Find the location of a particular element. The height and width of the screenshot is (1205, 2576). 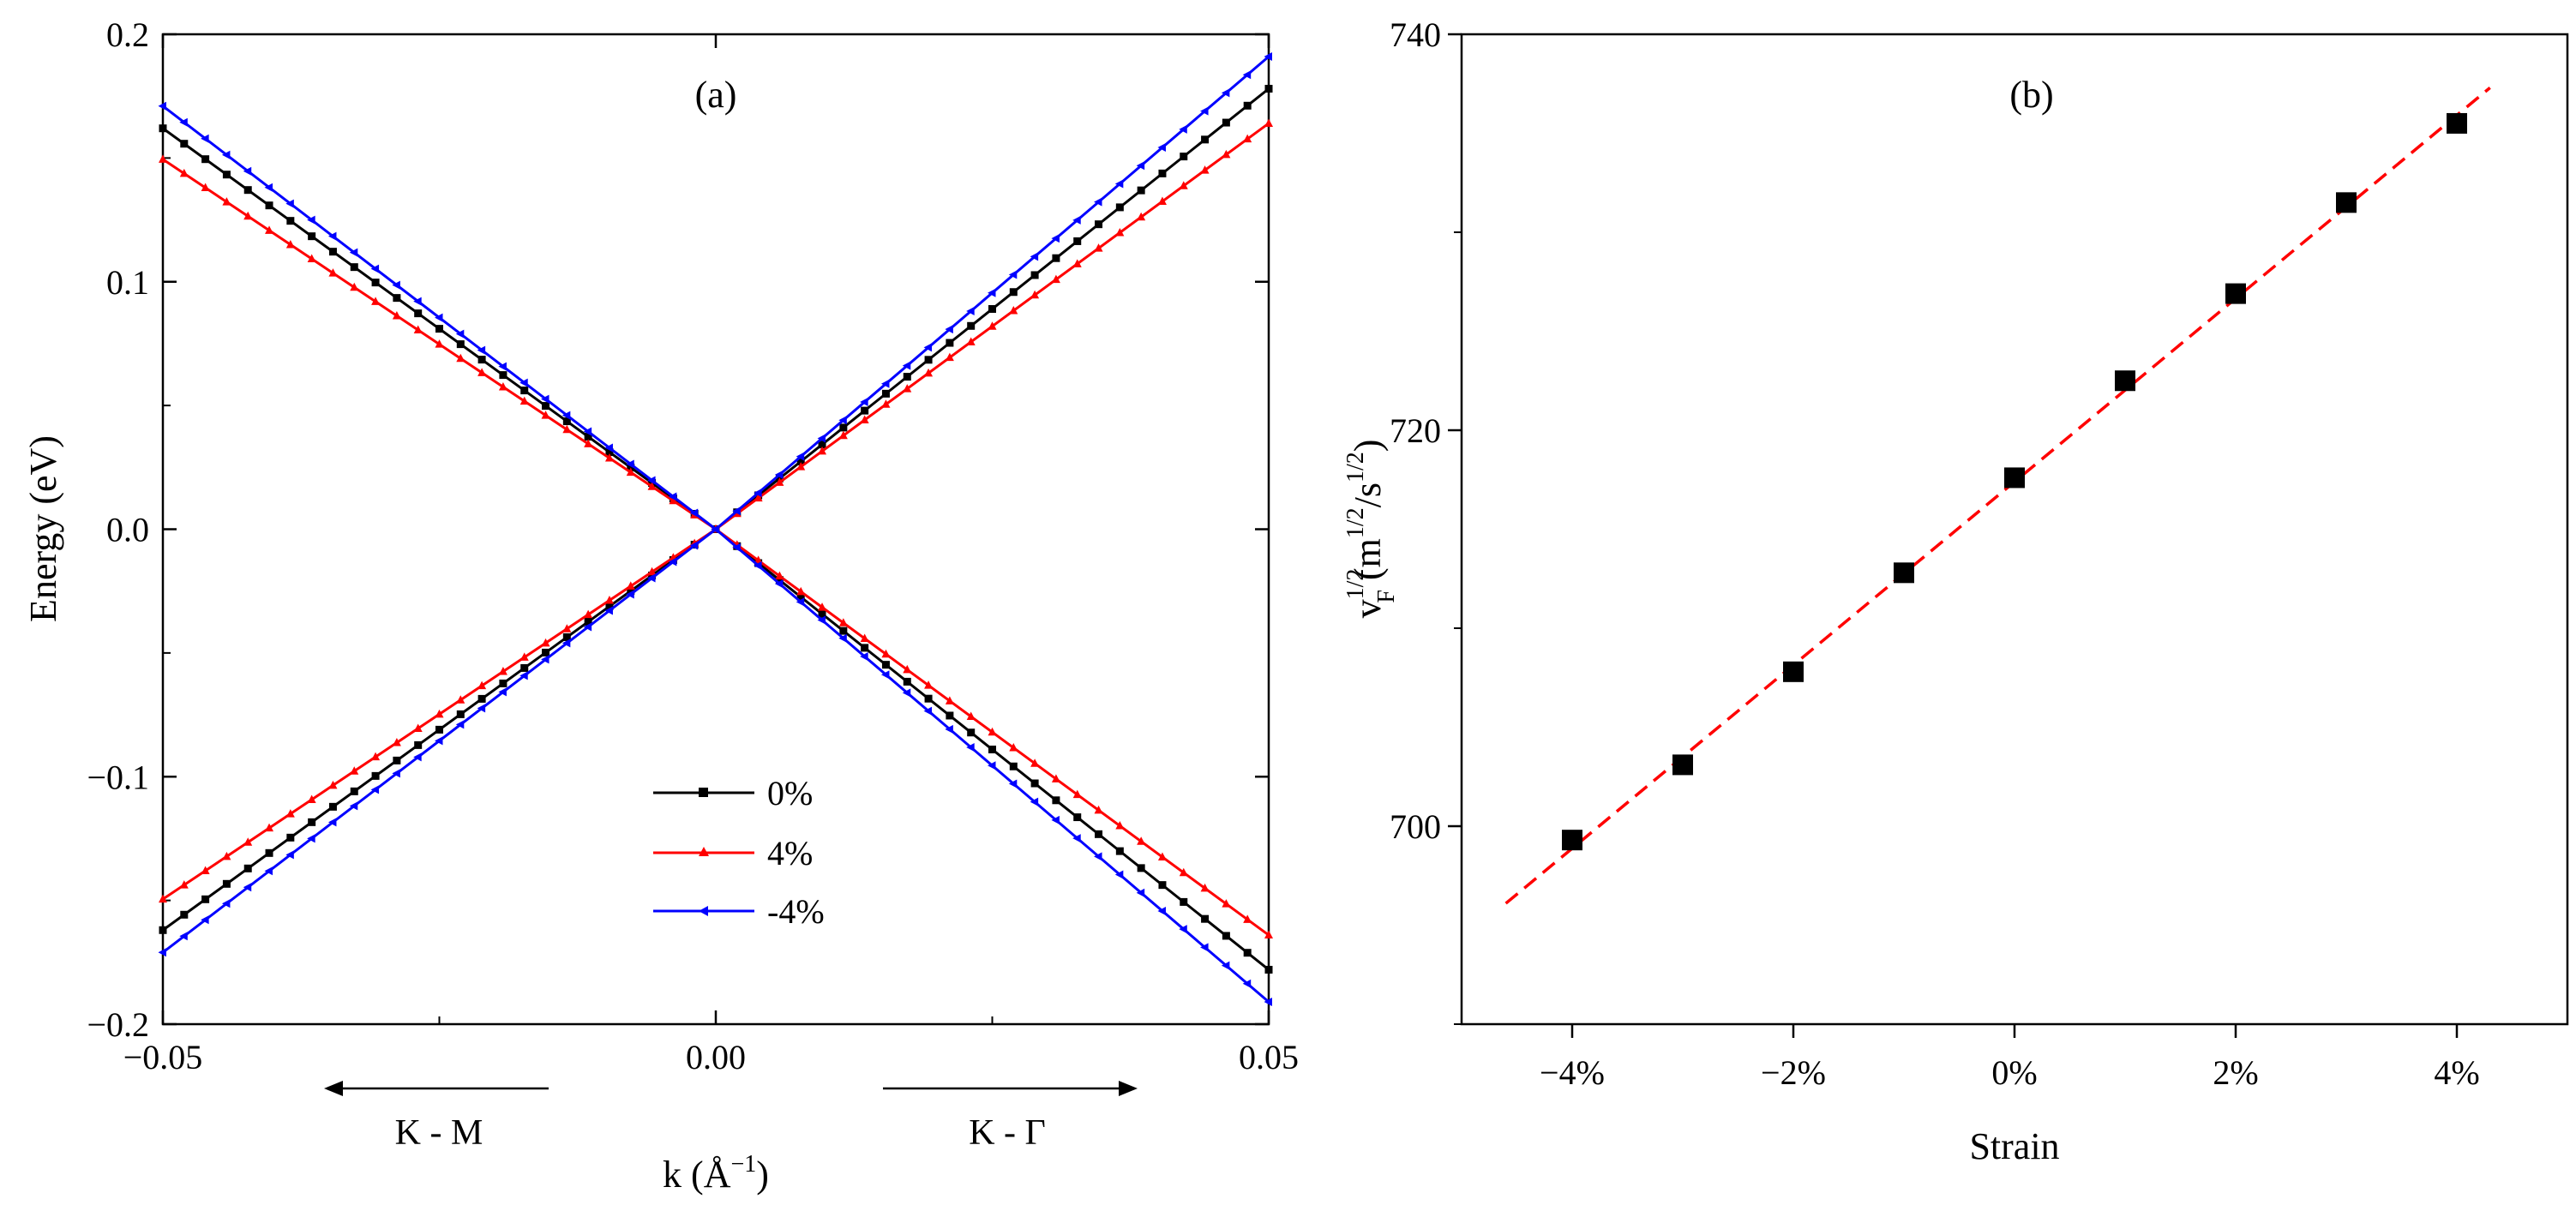

x-tick-label-b: −4% is located at coordinates (1572, 1072).